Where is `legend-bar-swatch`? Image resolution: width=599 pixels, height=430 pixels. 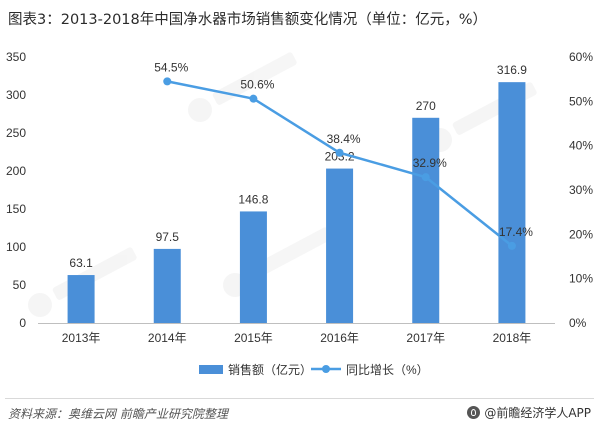 legend-bar-swatch is located at coordinates (211, 369).